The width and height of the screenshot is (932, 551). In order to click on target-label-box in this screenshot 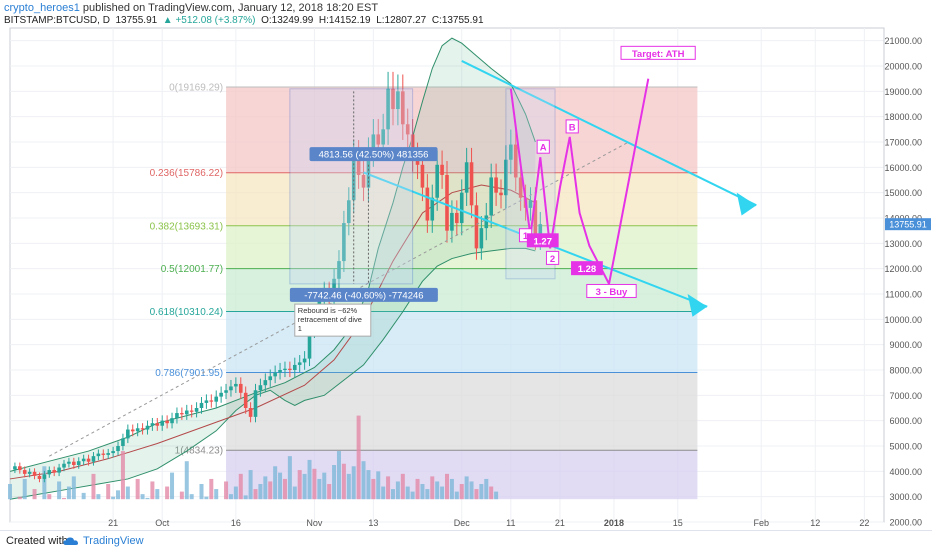, I will do `click(658, 52)`.